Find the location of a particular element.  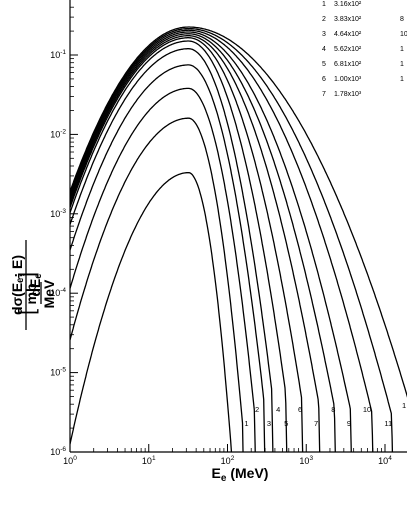

curve-label: 2 is located at coordinates (257, 409).